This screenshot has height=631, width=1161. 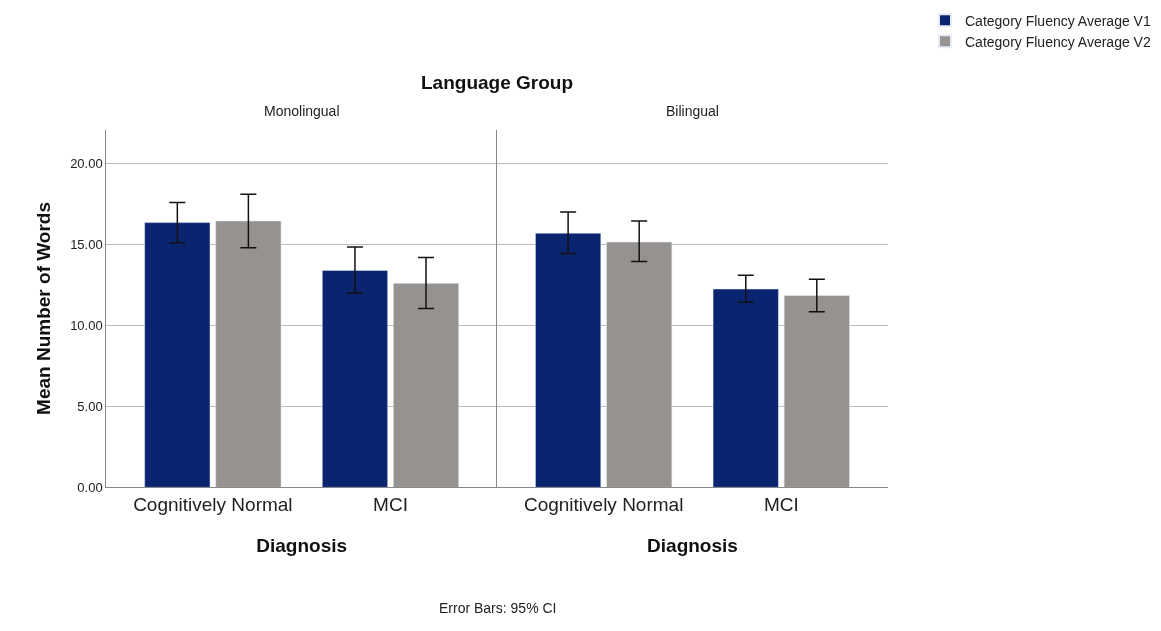 I want to click on y-tick-label: 20.00, so click(x=86, y=164).